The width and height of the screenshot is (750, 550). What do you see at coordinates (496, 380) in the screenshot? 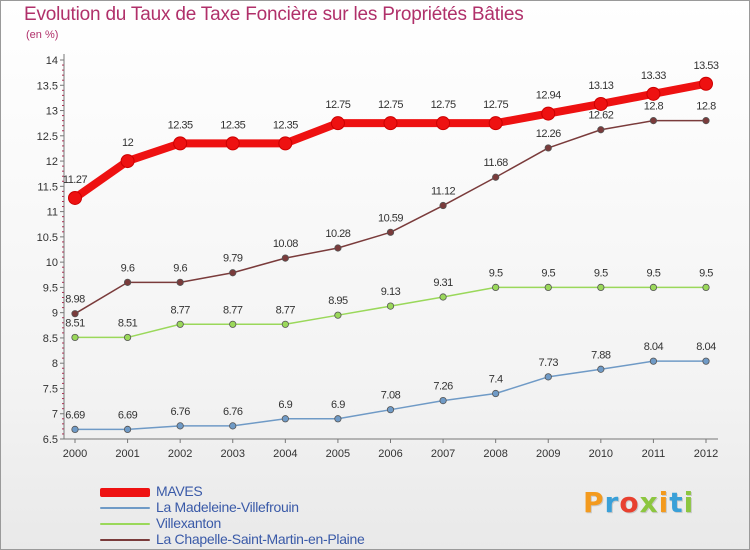
I see `data-label: 7.4` at bounding box center [496, 380].